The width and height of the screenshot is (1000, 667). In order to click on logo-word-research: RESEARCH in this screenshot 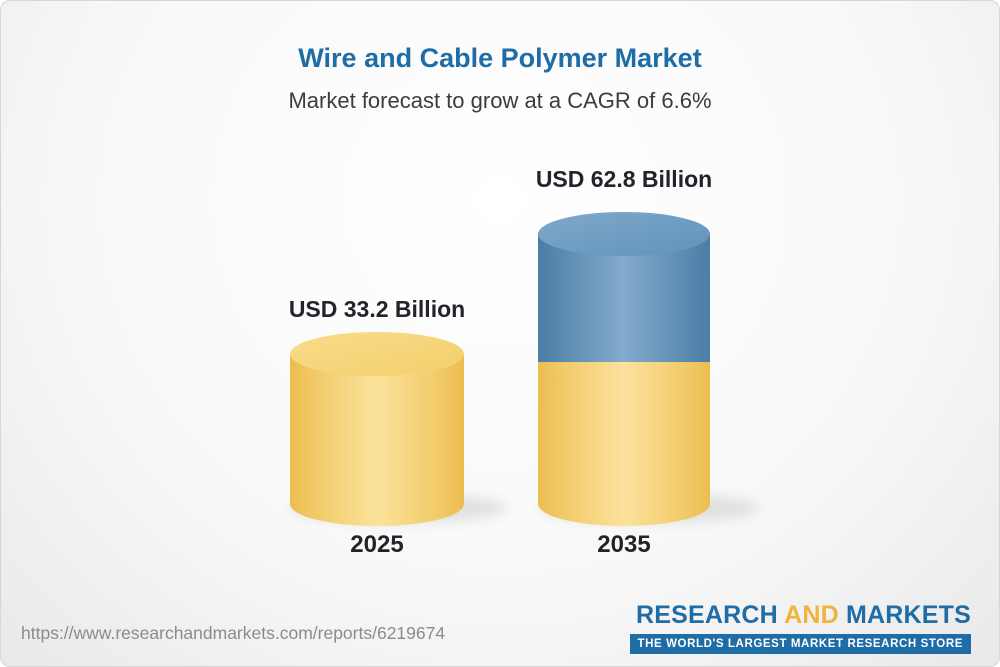, I will do `click(706, 615)`.